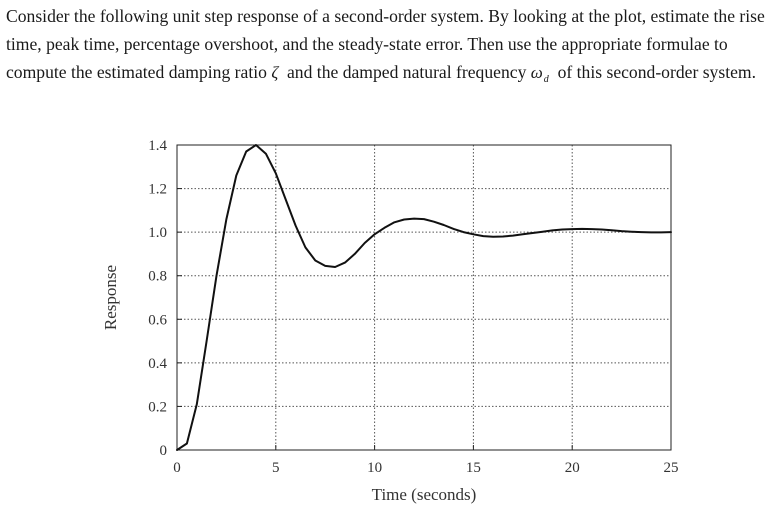 The width and height of the screenshot is (773, 509). Describe the element at coordinates (536, 72) in the screenshot. I see `omega-symbol: ω` at that location.